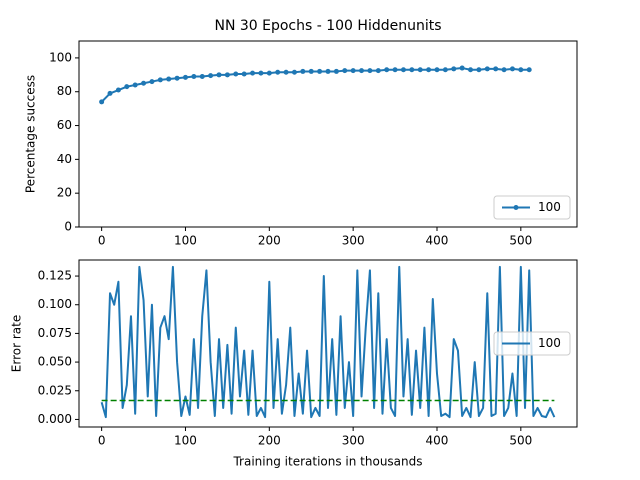 Image resolution: width=640 pixels, height=480 pixels. What do you see at coordinates (55, 419) in the screenshot?
I see `y-tick-label: 0.000` at bounding box center [55, 419].